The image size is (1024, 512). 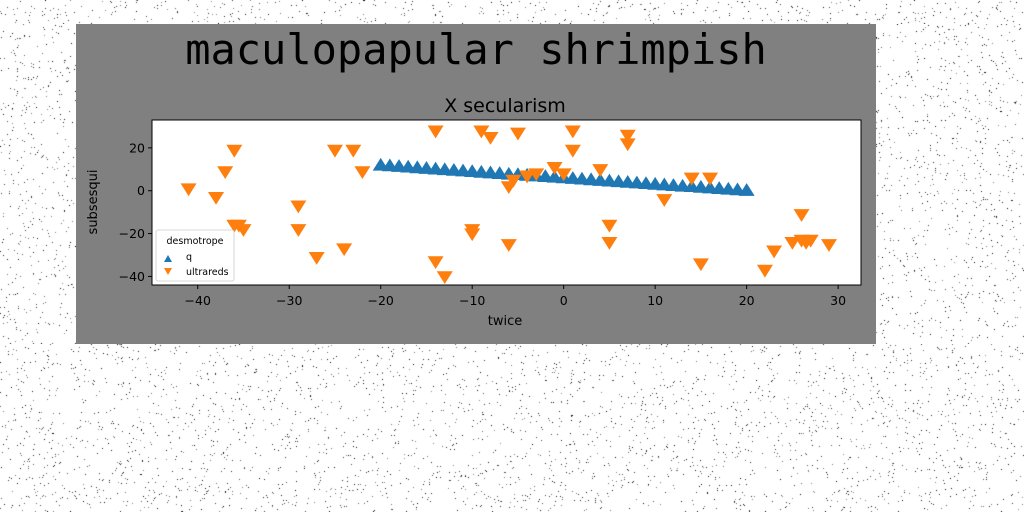 I want to click on x-axis: −40 −30 −20 −10 0 10 20 30, so click(x=515, y=296).